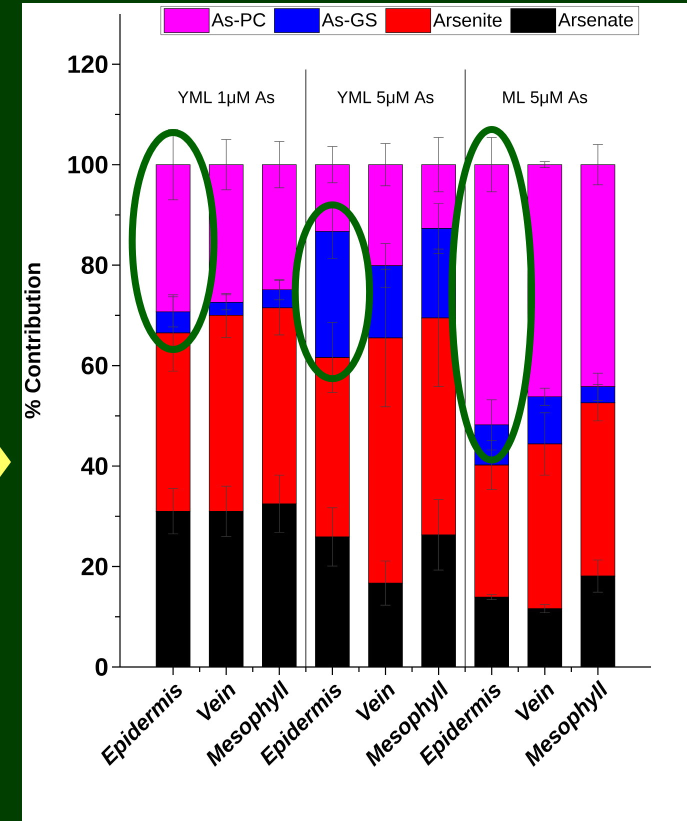 The height and width of the screenshot is (821, 687). I want to click on legend-label: Arsenite, so click(467, 19).